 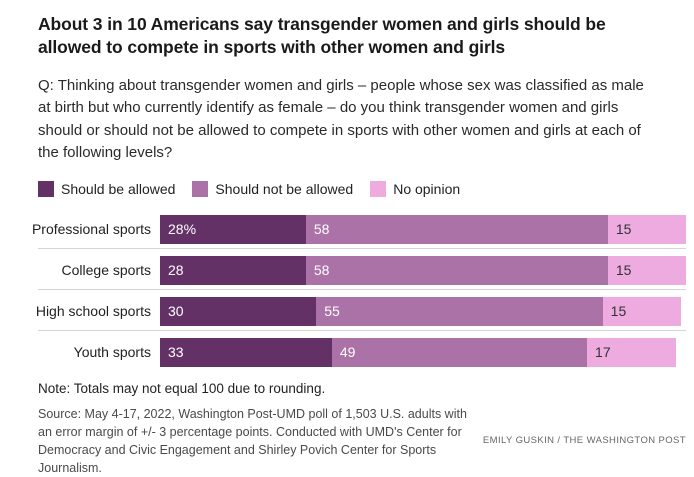 I want to click on category-label: Professional sports, so click(x=91, y=229).